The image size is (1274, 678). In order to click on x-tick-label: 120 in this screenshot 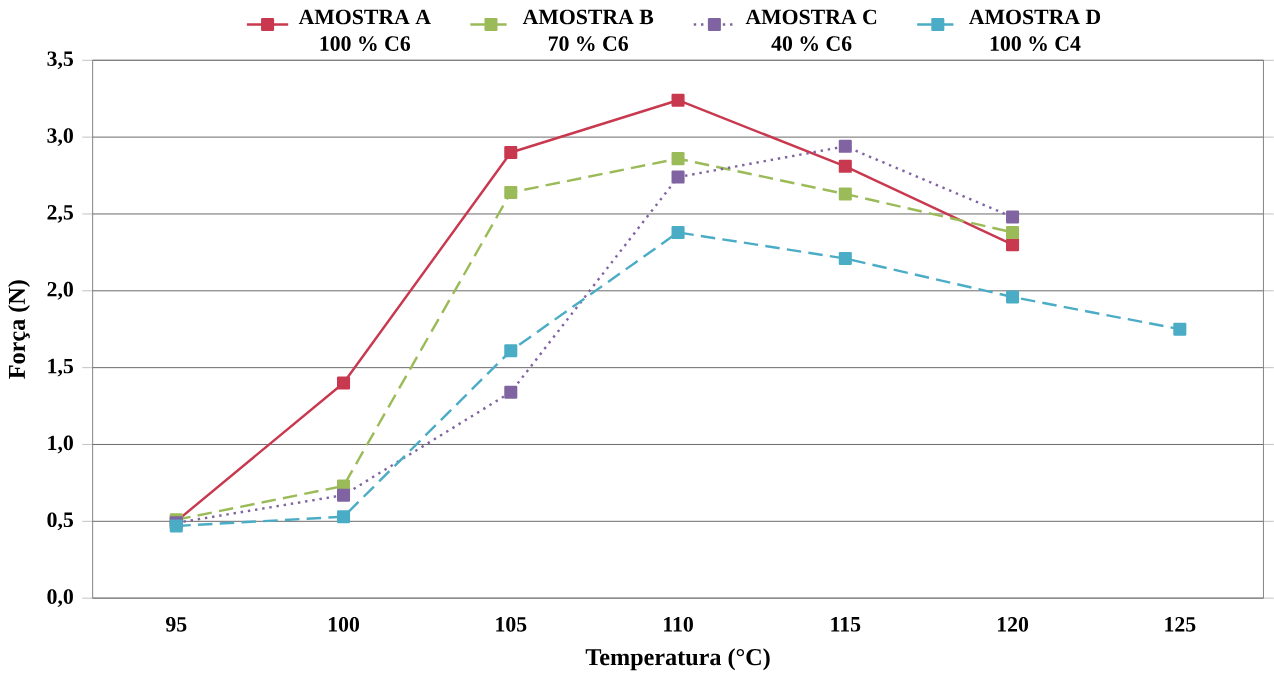, I will do `click(1013, 624)`.